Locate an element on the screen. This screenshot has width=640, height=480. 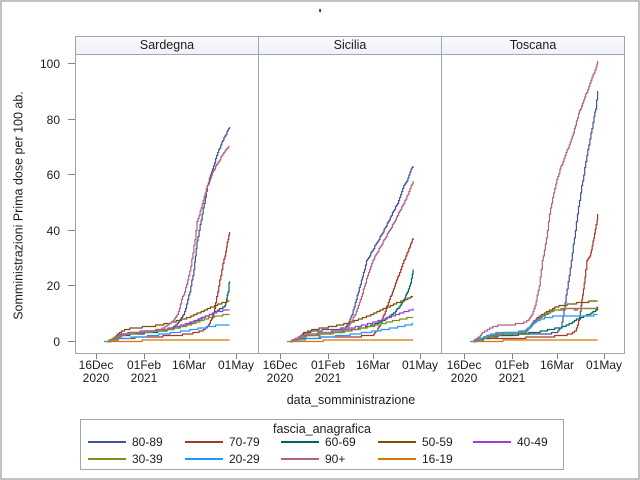
legend-label: 20-29 is located at coordinates (244, 459).